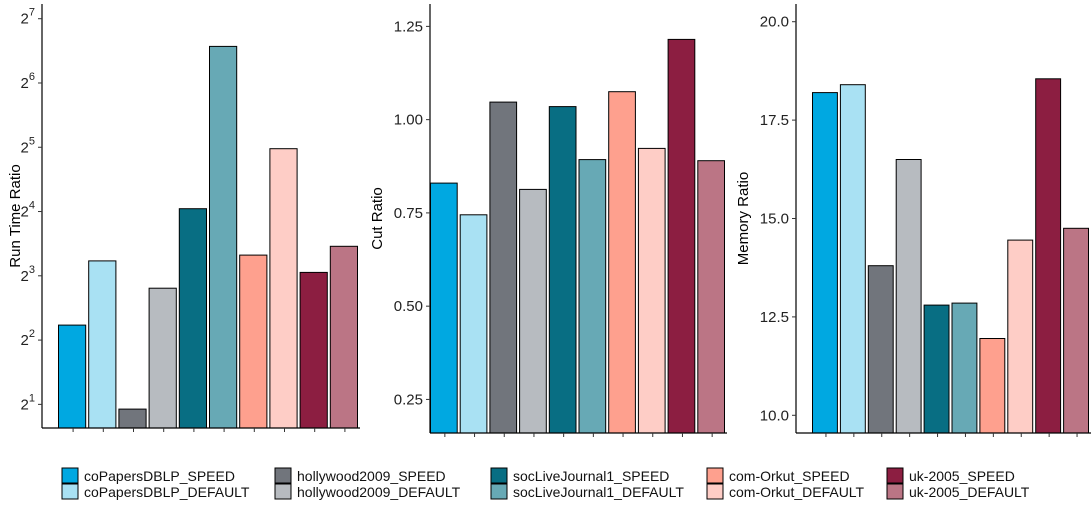  I want to click on legend-item-com-Orkut_SPEED: com-Orkut_SPEED, so click(778, 475).